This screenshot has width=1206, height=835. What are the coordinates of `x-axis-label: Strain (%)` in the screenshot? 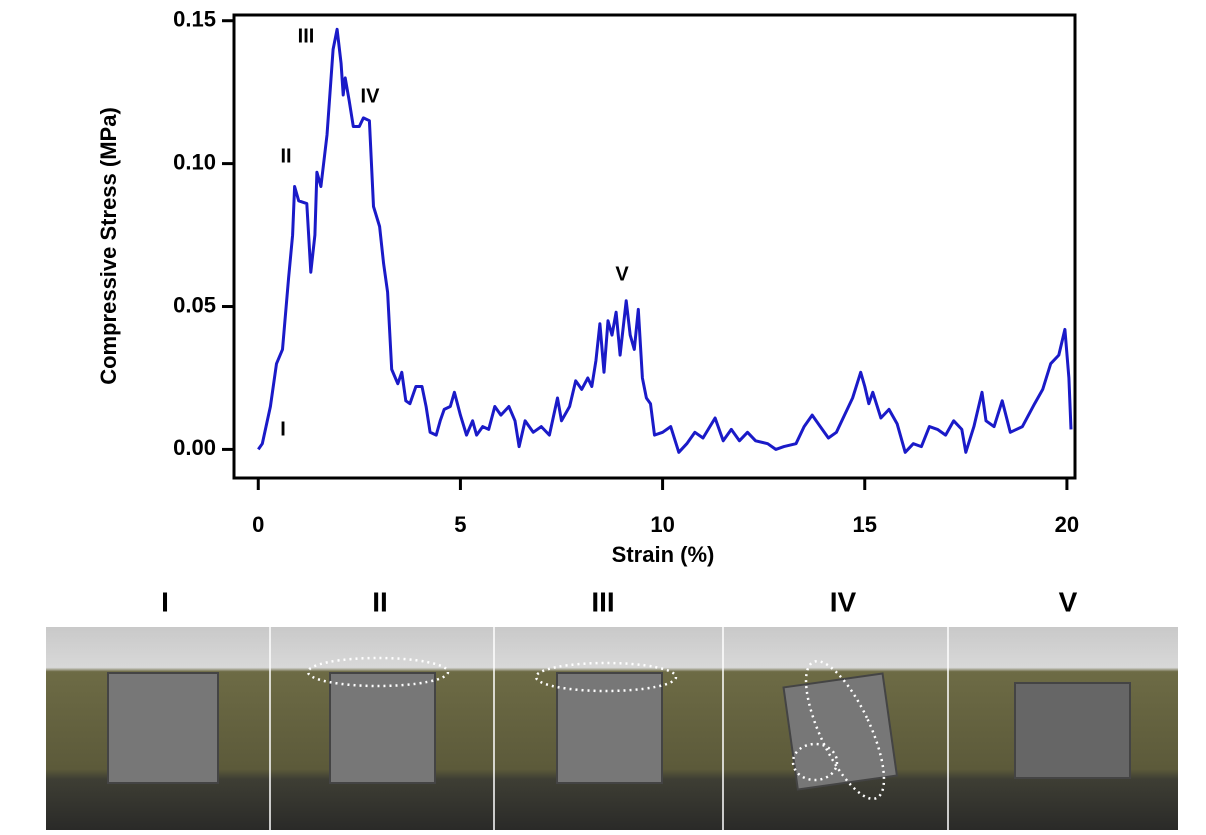 It's located at (663, 554).